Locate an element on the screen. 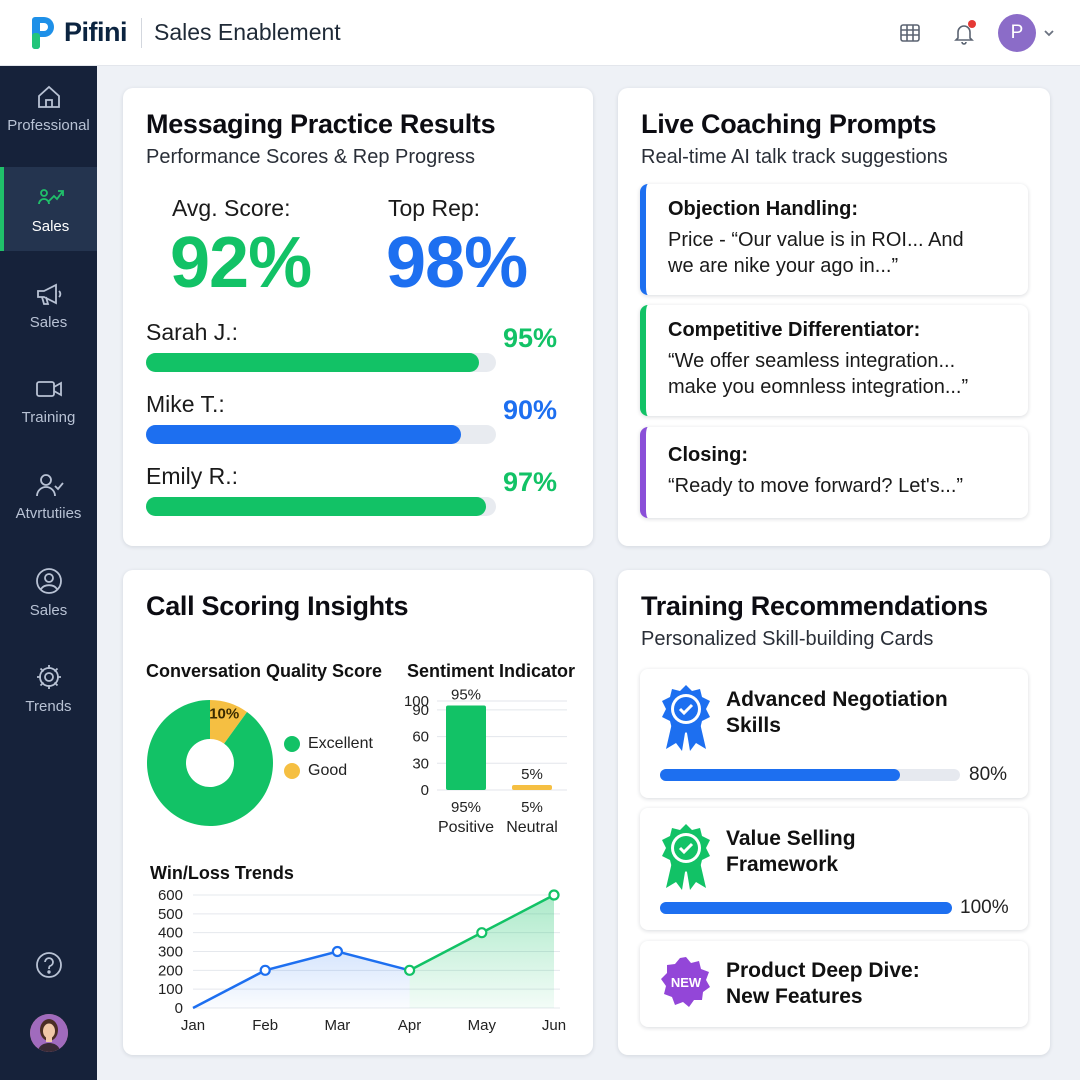  sidebar-item-activities: Atvrtutiies is located at coordinates (48, 496).